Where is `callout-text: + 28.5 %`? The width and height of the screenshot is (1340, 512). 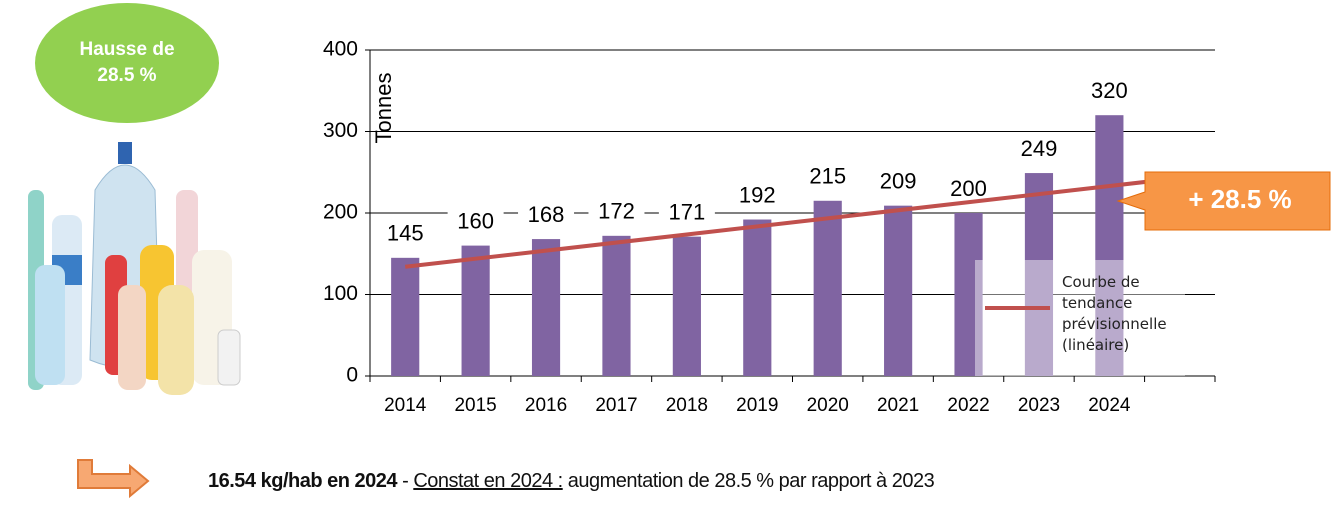
callout-text: + 28.5 % is located at coordinates (1239, 199).